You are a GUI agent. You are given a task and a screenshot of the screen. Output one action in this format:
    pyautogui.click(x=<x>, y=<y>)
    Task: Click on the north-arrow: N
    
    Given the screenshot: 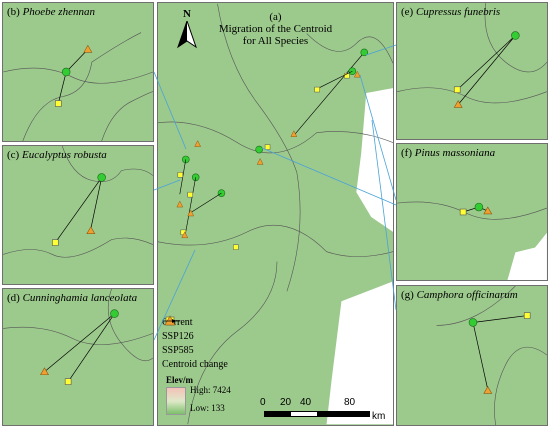 What is the action you would take?
    pyautogui.click(x=187, y=29)
    